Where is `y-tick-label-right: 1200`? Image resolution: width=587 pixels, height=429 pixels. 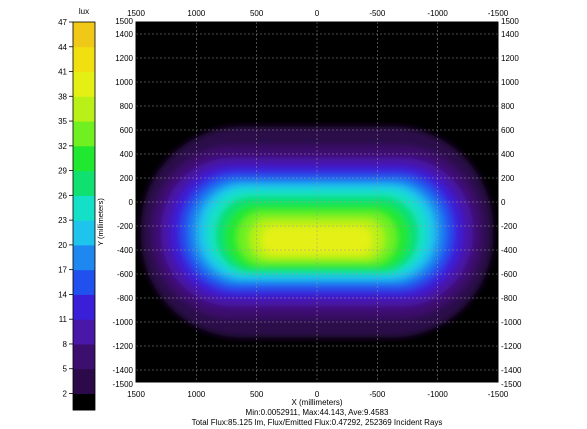 y-tick-label-right: 1200 is located at coordinates (510, 58).